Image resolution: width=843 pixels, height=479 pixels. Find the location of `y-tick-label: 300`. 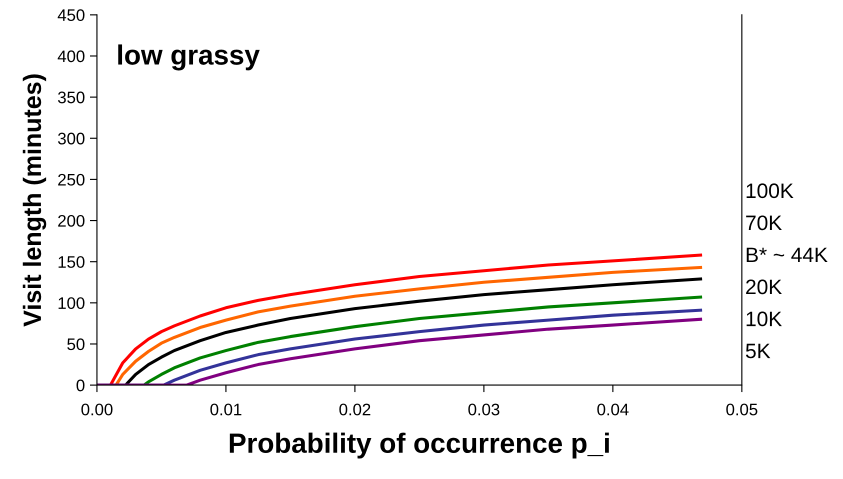

y-tick-label: 300 is located at coordinates (71, 138).